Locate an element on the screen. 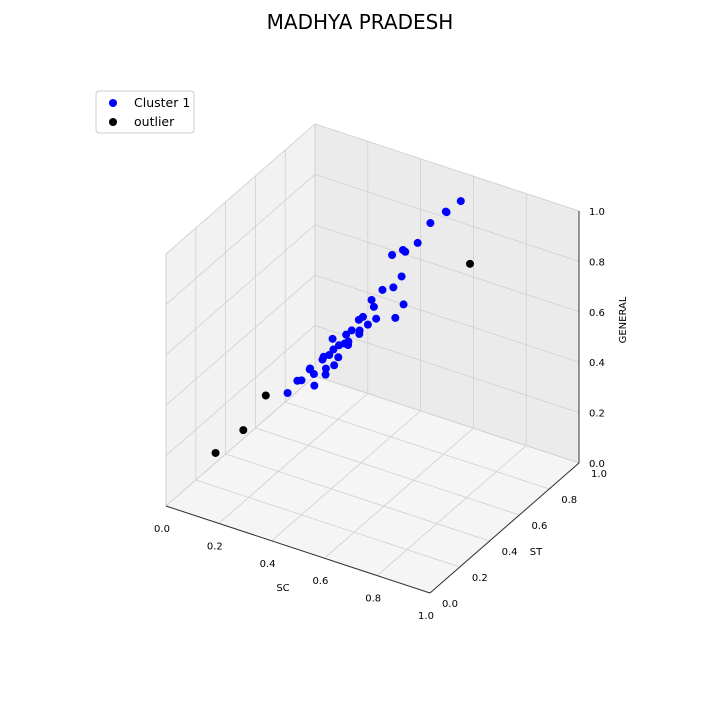 This screenshot has width=720, height=720. z-tick-label: 0.4 is located at coordinates (597, 363).